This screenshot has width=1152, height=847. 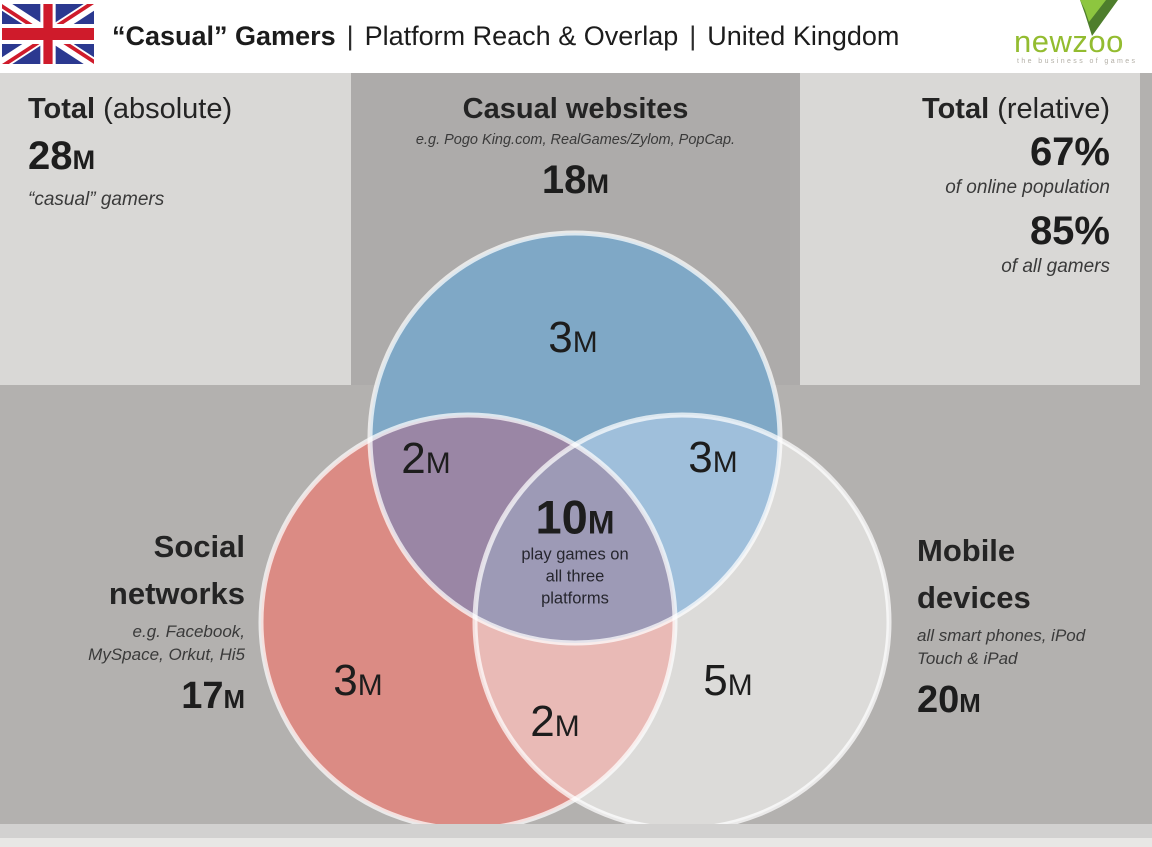 I want to click on title-mid-segment: Platform Reach & Overlap, so click(x=521, y=36).